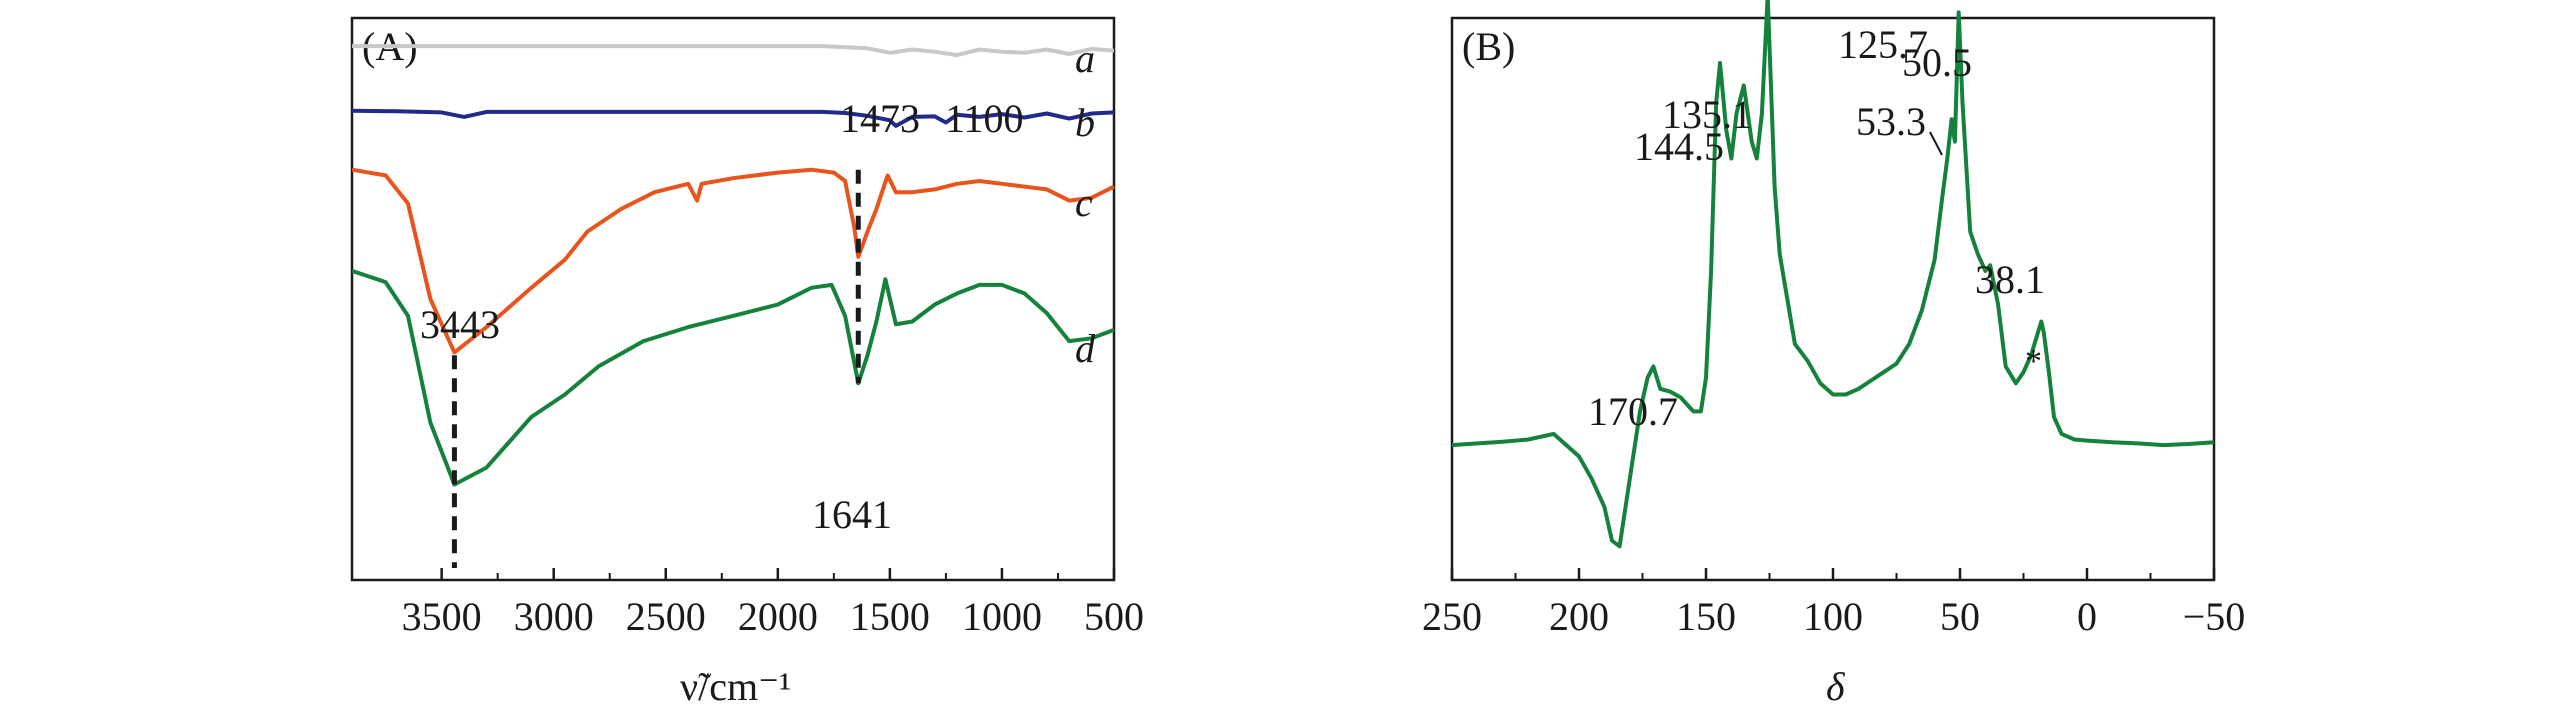  What do you see at coordinates (1936, 143) in the screenshot?
I see `annotation-53-3-leader` at bounding box center [1936, 143].